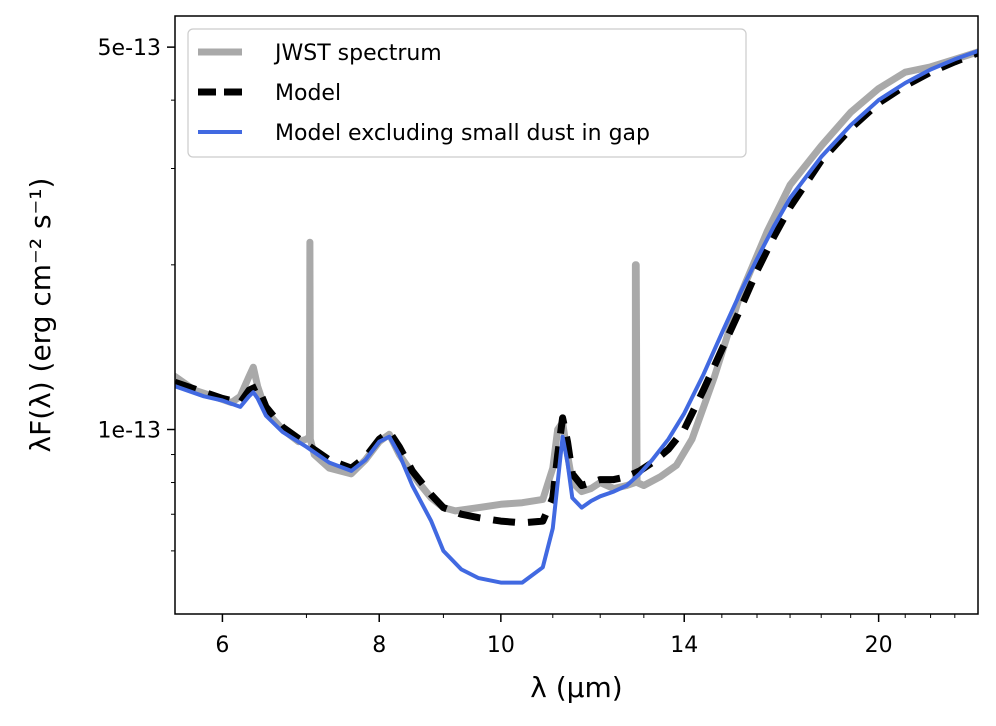  I want to click on legend-label-2: Model, so click(308, 93).